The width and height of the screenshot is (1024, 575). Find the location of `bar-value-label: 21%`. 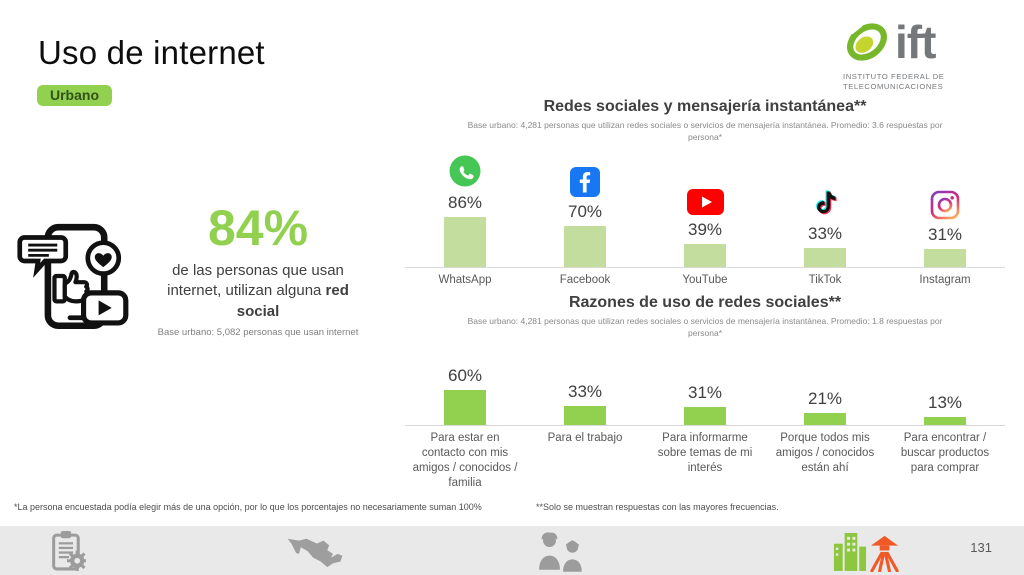

bar-value-label: 21% is located at coordinates (825, 398).